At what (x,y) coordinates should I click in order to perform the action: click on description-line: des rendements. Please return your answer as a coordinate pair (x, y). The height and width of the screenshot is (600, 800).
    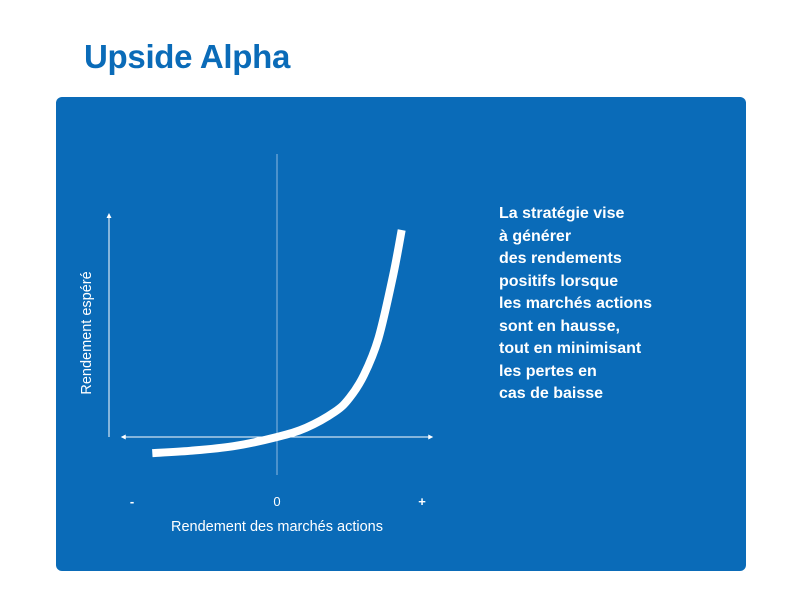
    Looking at the image, I should click on (560, 258).